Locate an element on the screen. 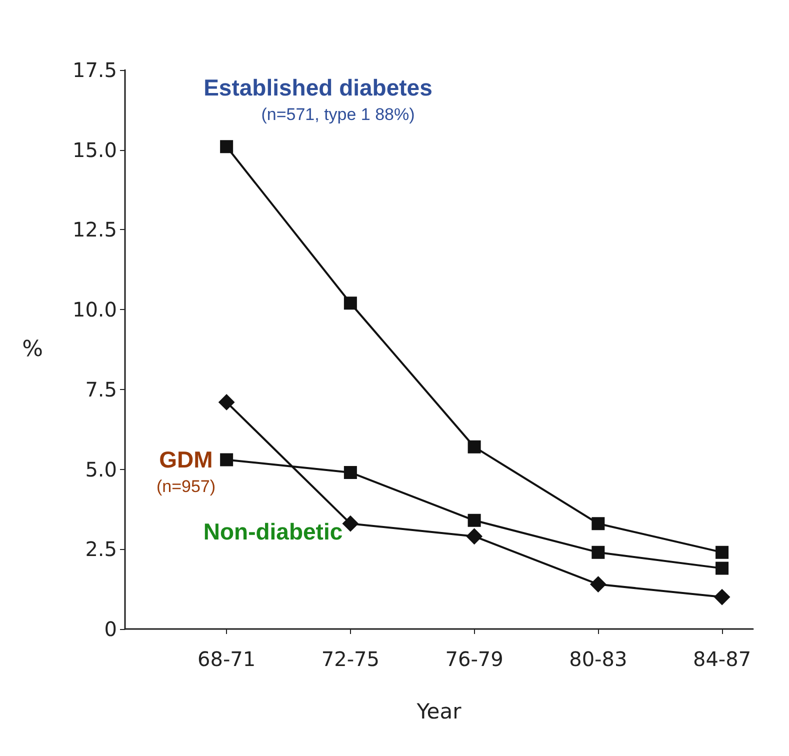 Image resolution: width=789 pixels, height=756 pixels. x-tick-label: 72-75 is located at coordinates (350, 659).